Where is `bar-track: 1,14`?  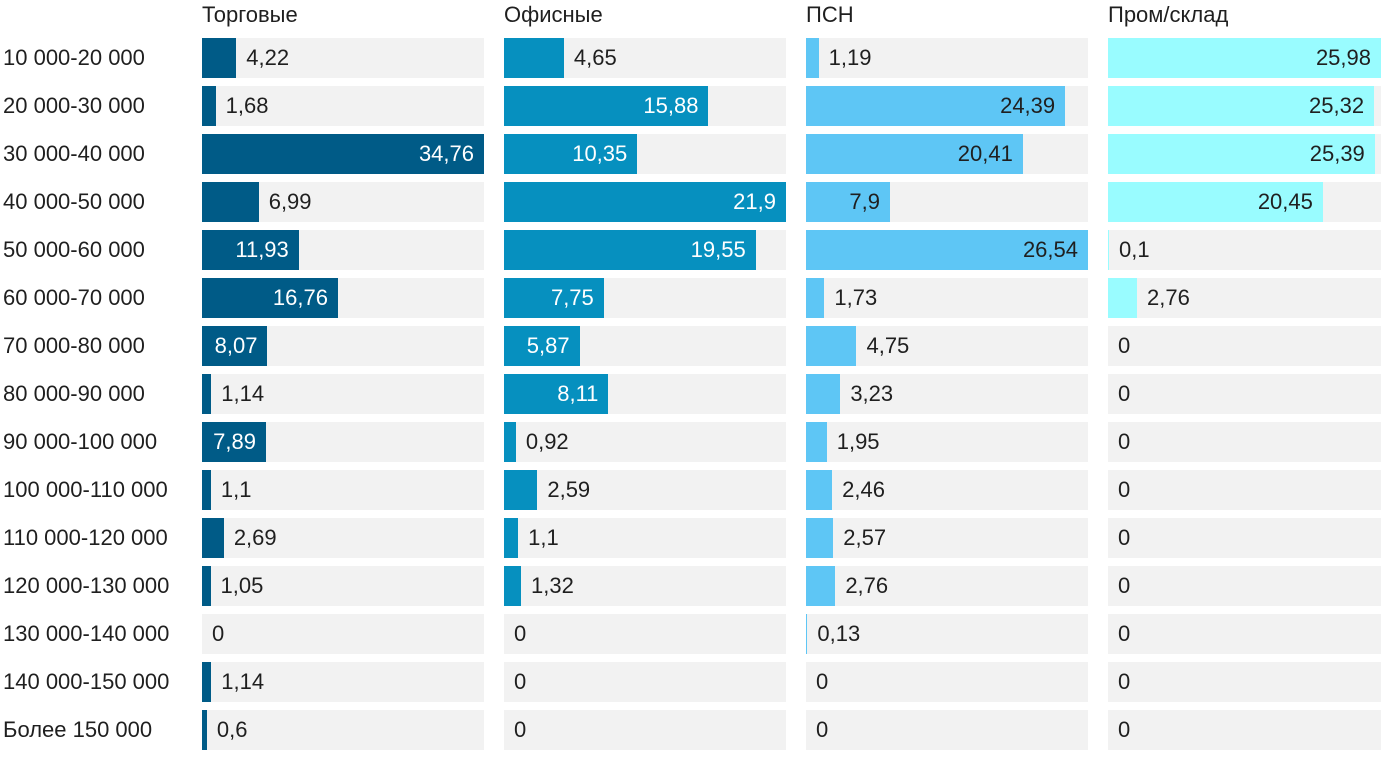
bar-track: 1,14 is located at coordinates (343, 682).